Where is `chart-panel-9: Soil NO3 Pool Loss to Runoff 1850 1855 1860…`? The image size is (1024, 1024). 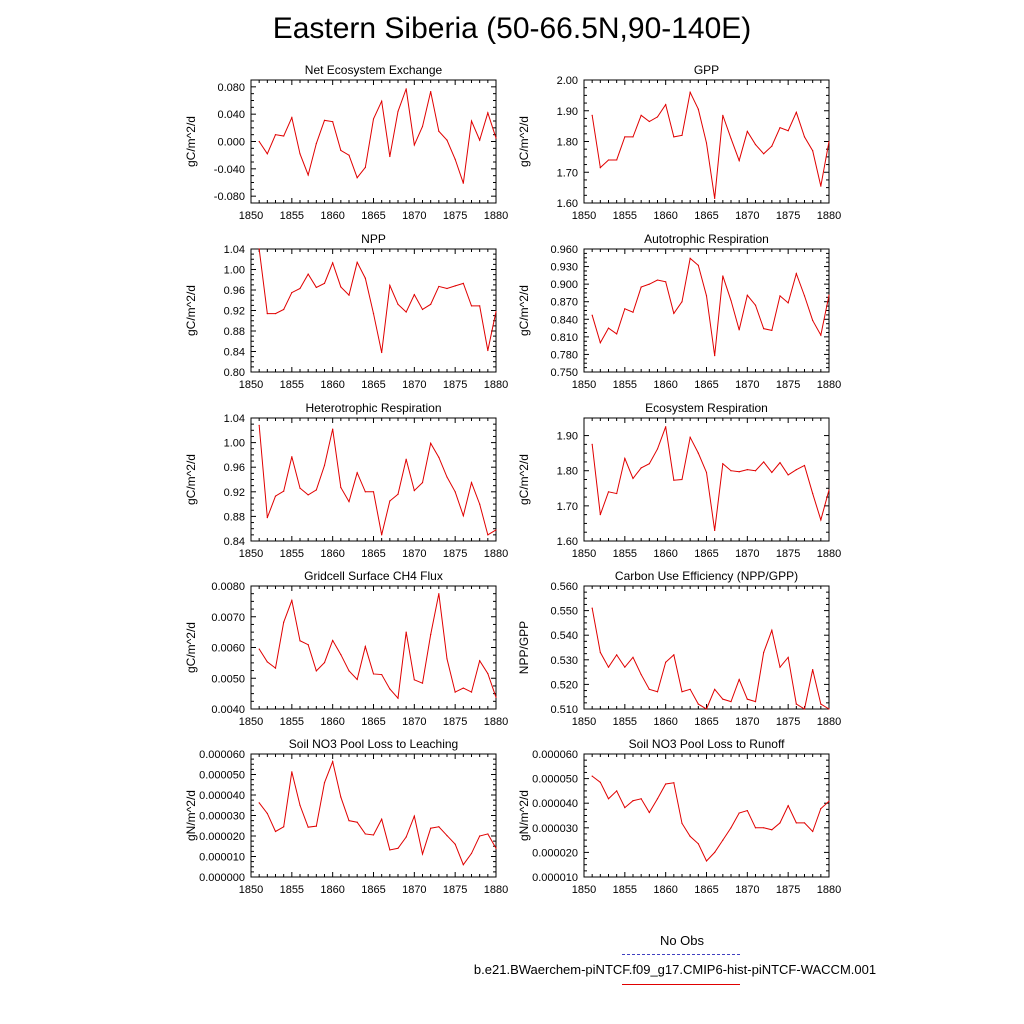
chart-panel-9: Soil NO3 Pool Loss to Runoff 1850 1855 1860… is located at coordinates (679, 816).